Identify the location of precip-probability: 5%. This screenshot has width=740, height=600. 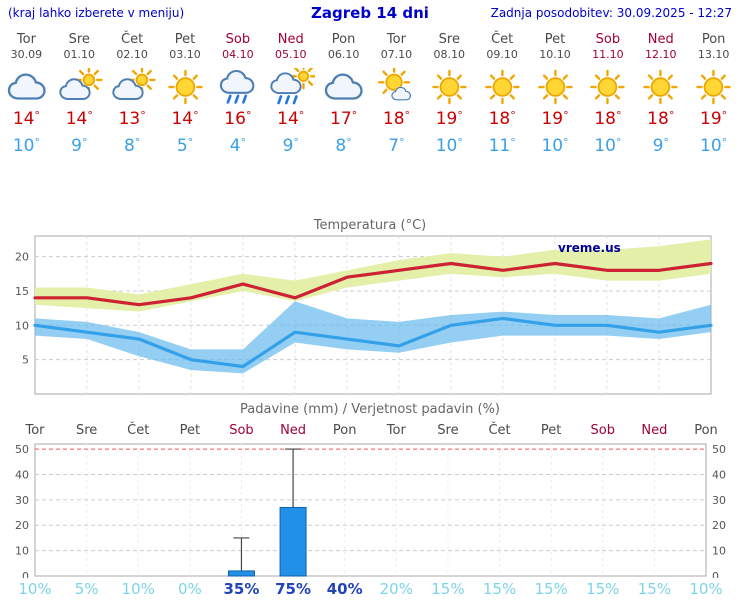
(86, 589).